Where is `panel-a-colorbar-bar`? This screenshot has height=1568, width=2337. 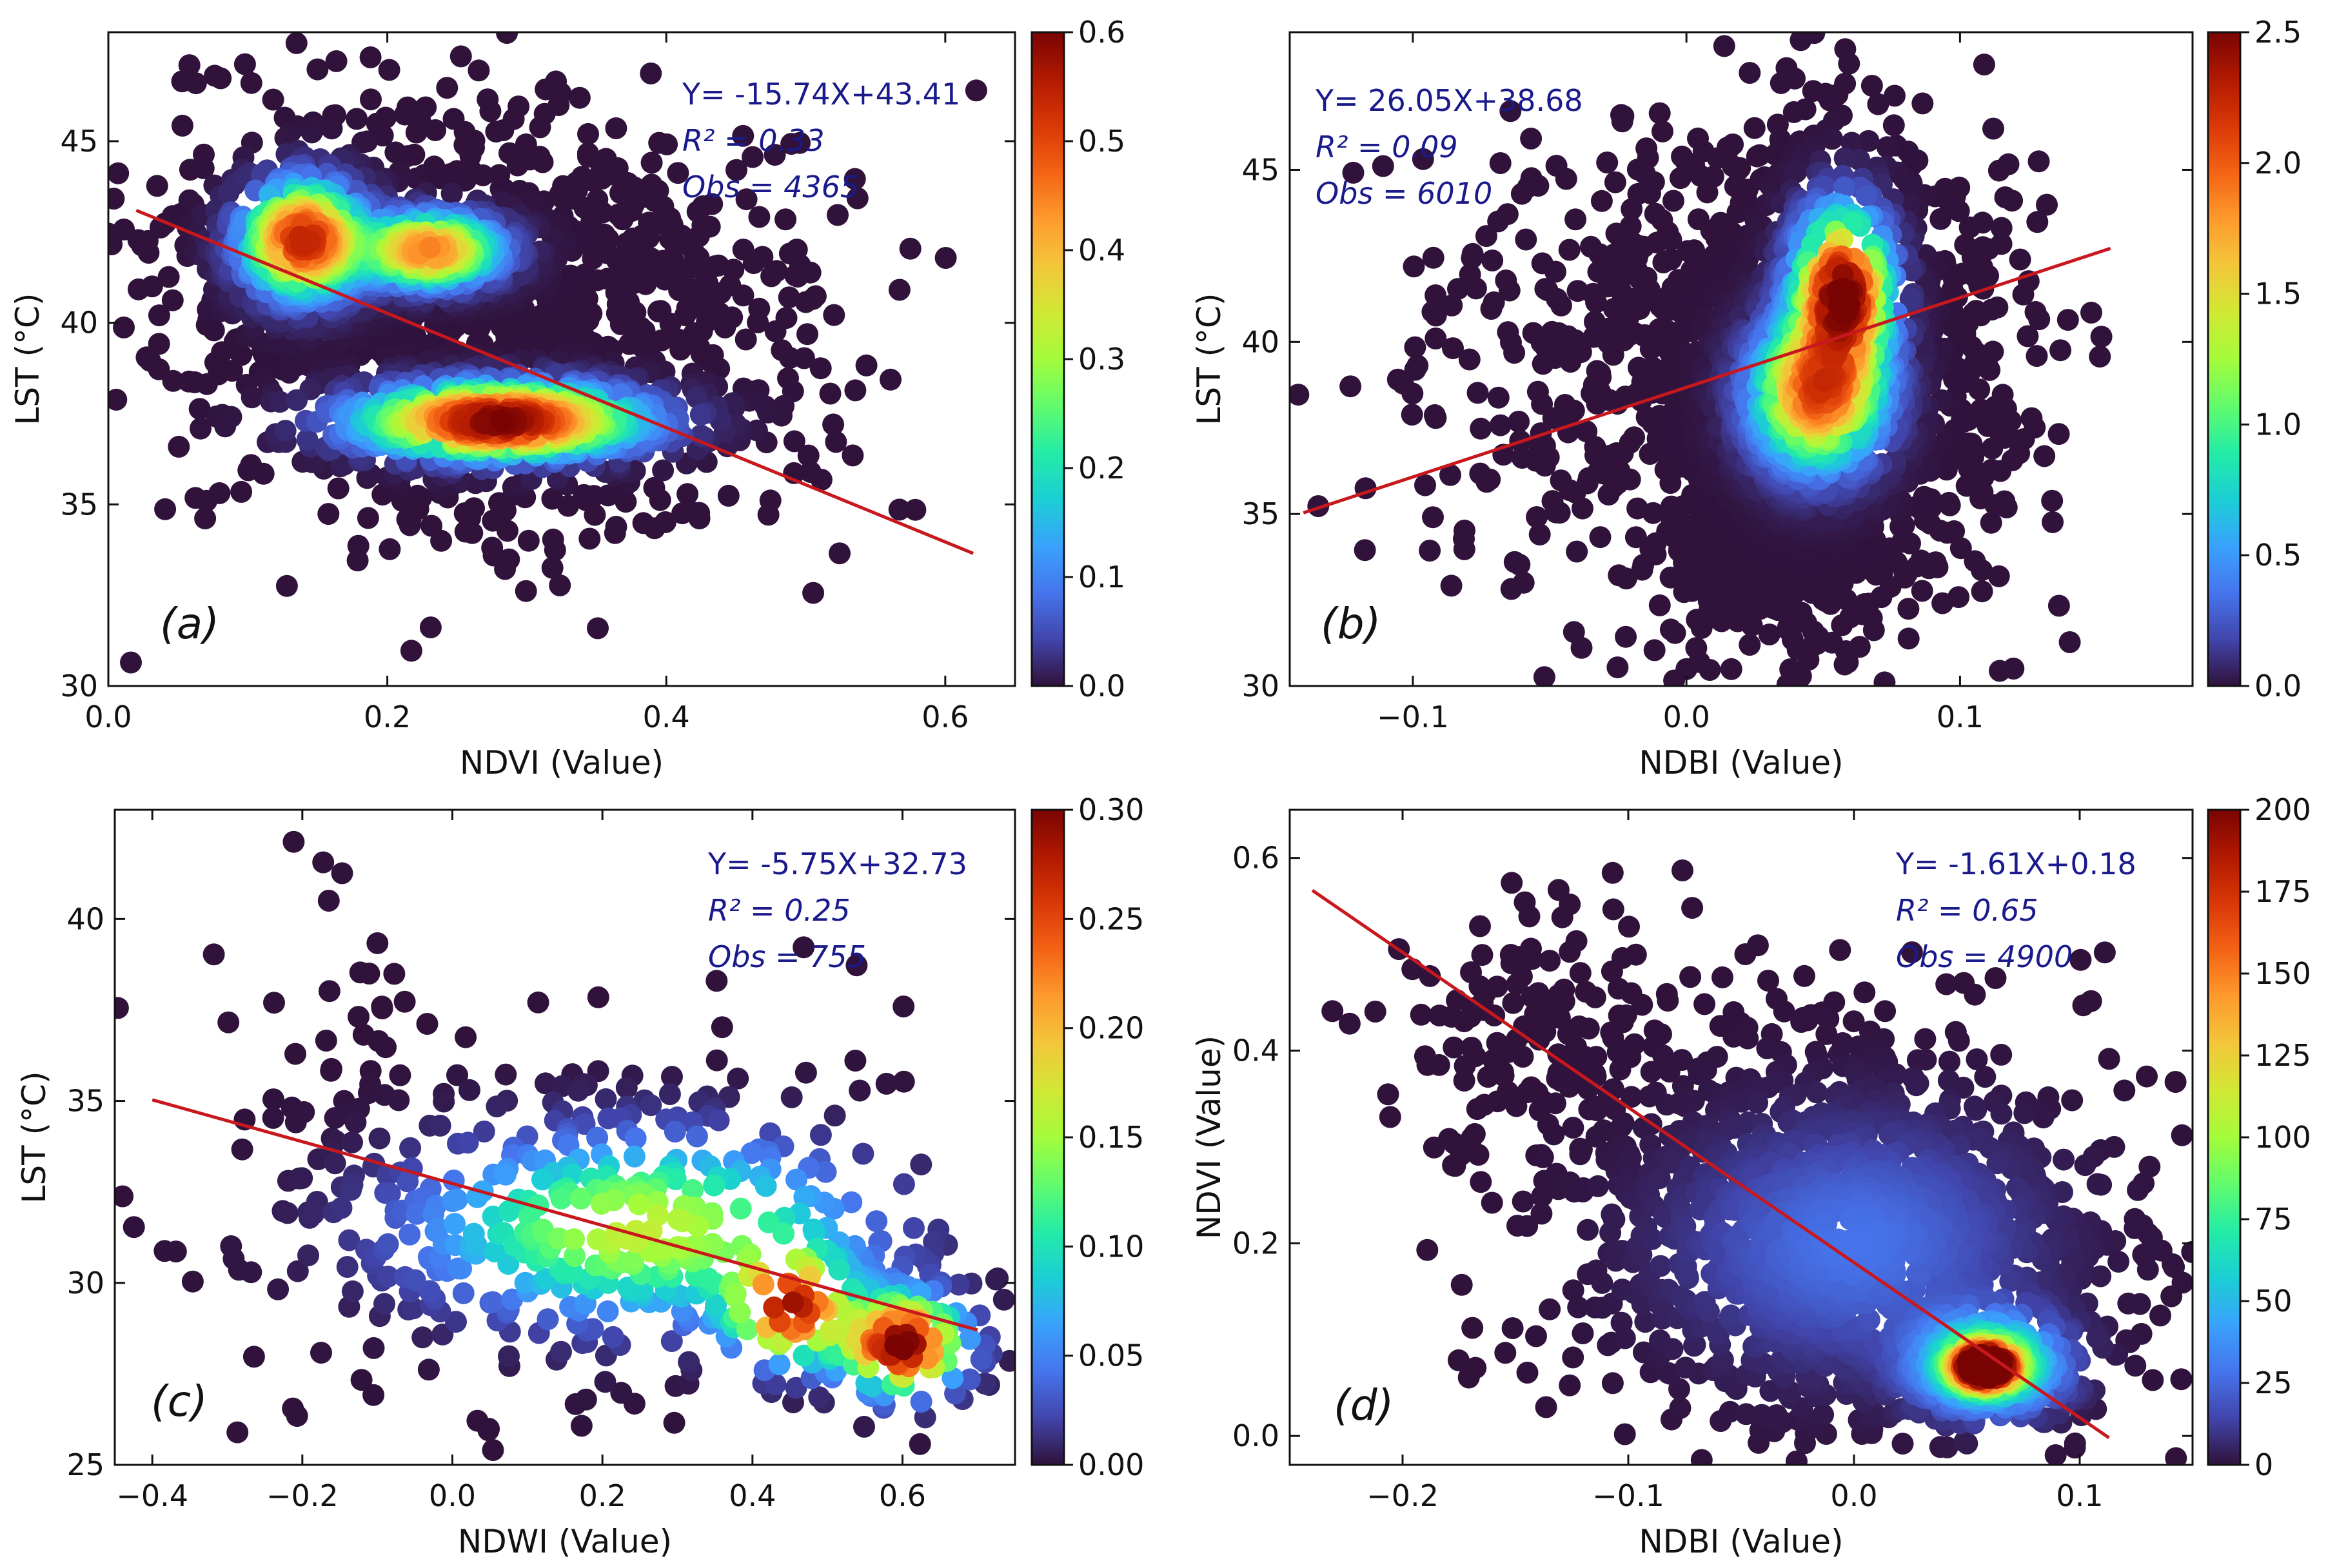 panel-a-colorbar-bar is located at coordinates (1047, 359).